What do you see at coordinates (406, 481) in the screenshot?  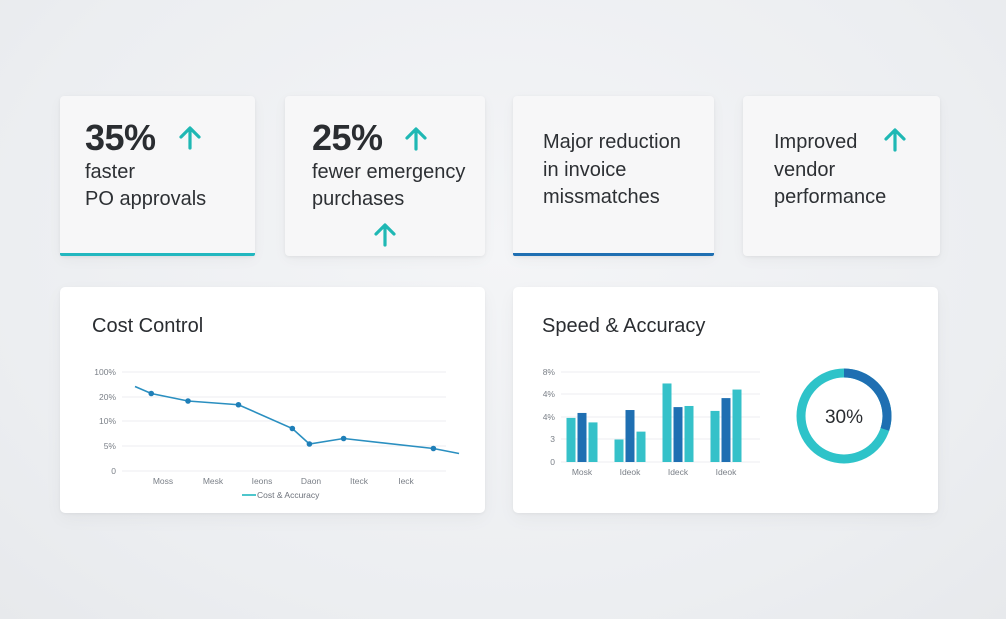 I see `x-tick-label: Ieck` at bounding box center [406, 481].